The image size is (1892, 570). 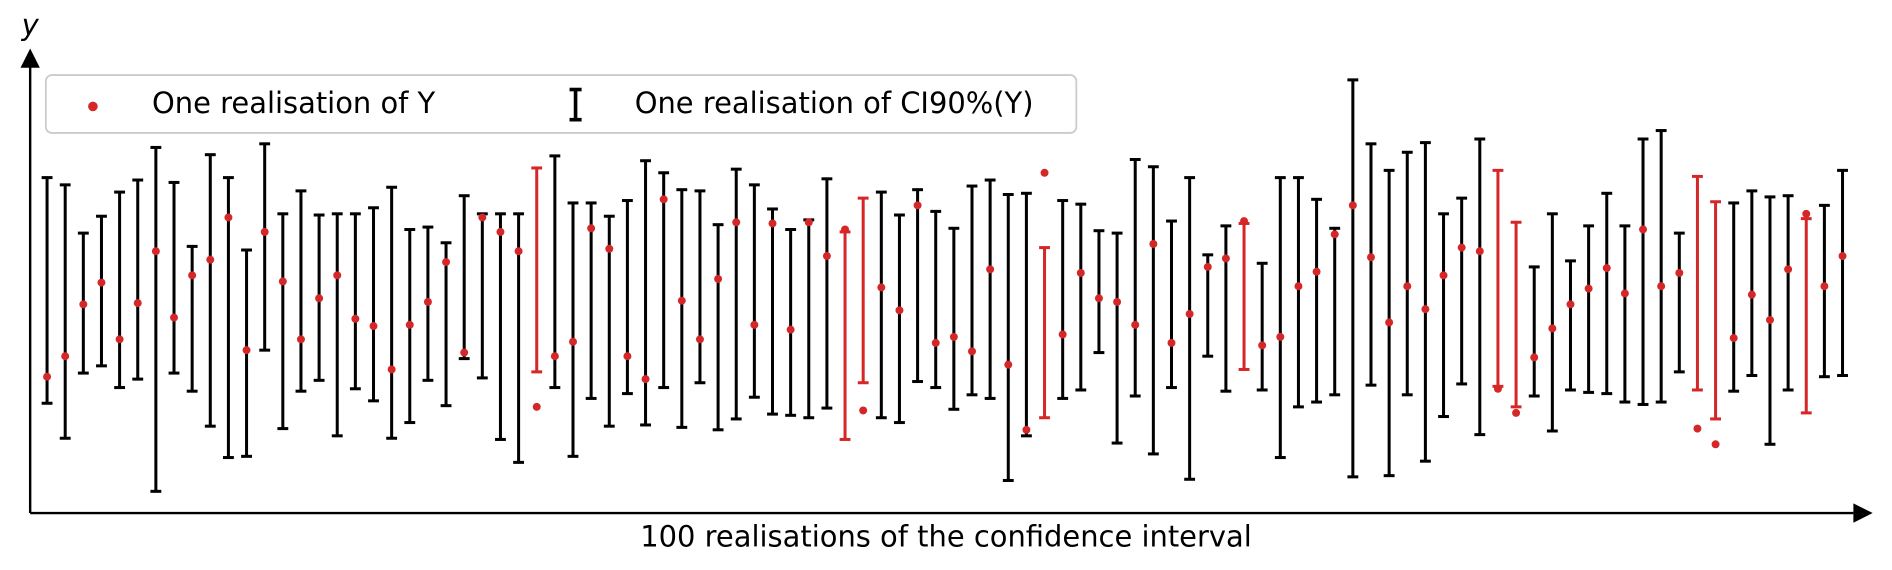 What do you see at coordinates (30, 58) in the screenshot?
I see `y-axis-arrow` at bounding box center [30, 58].